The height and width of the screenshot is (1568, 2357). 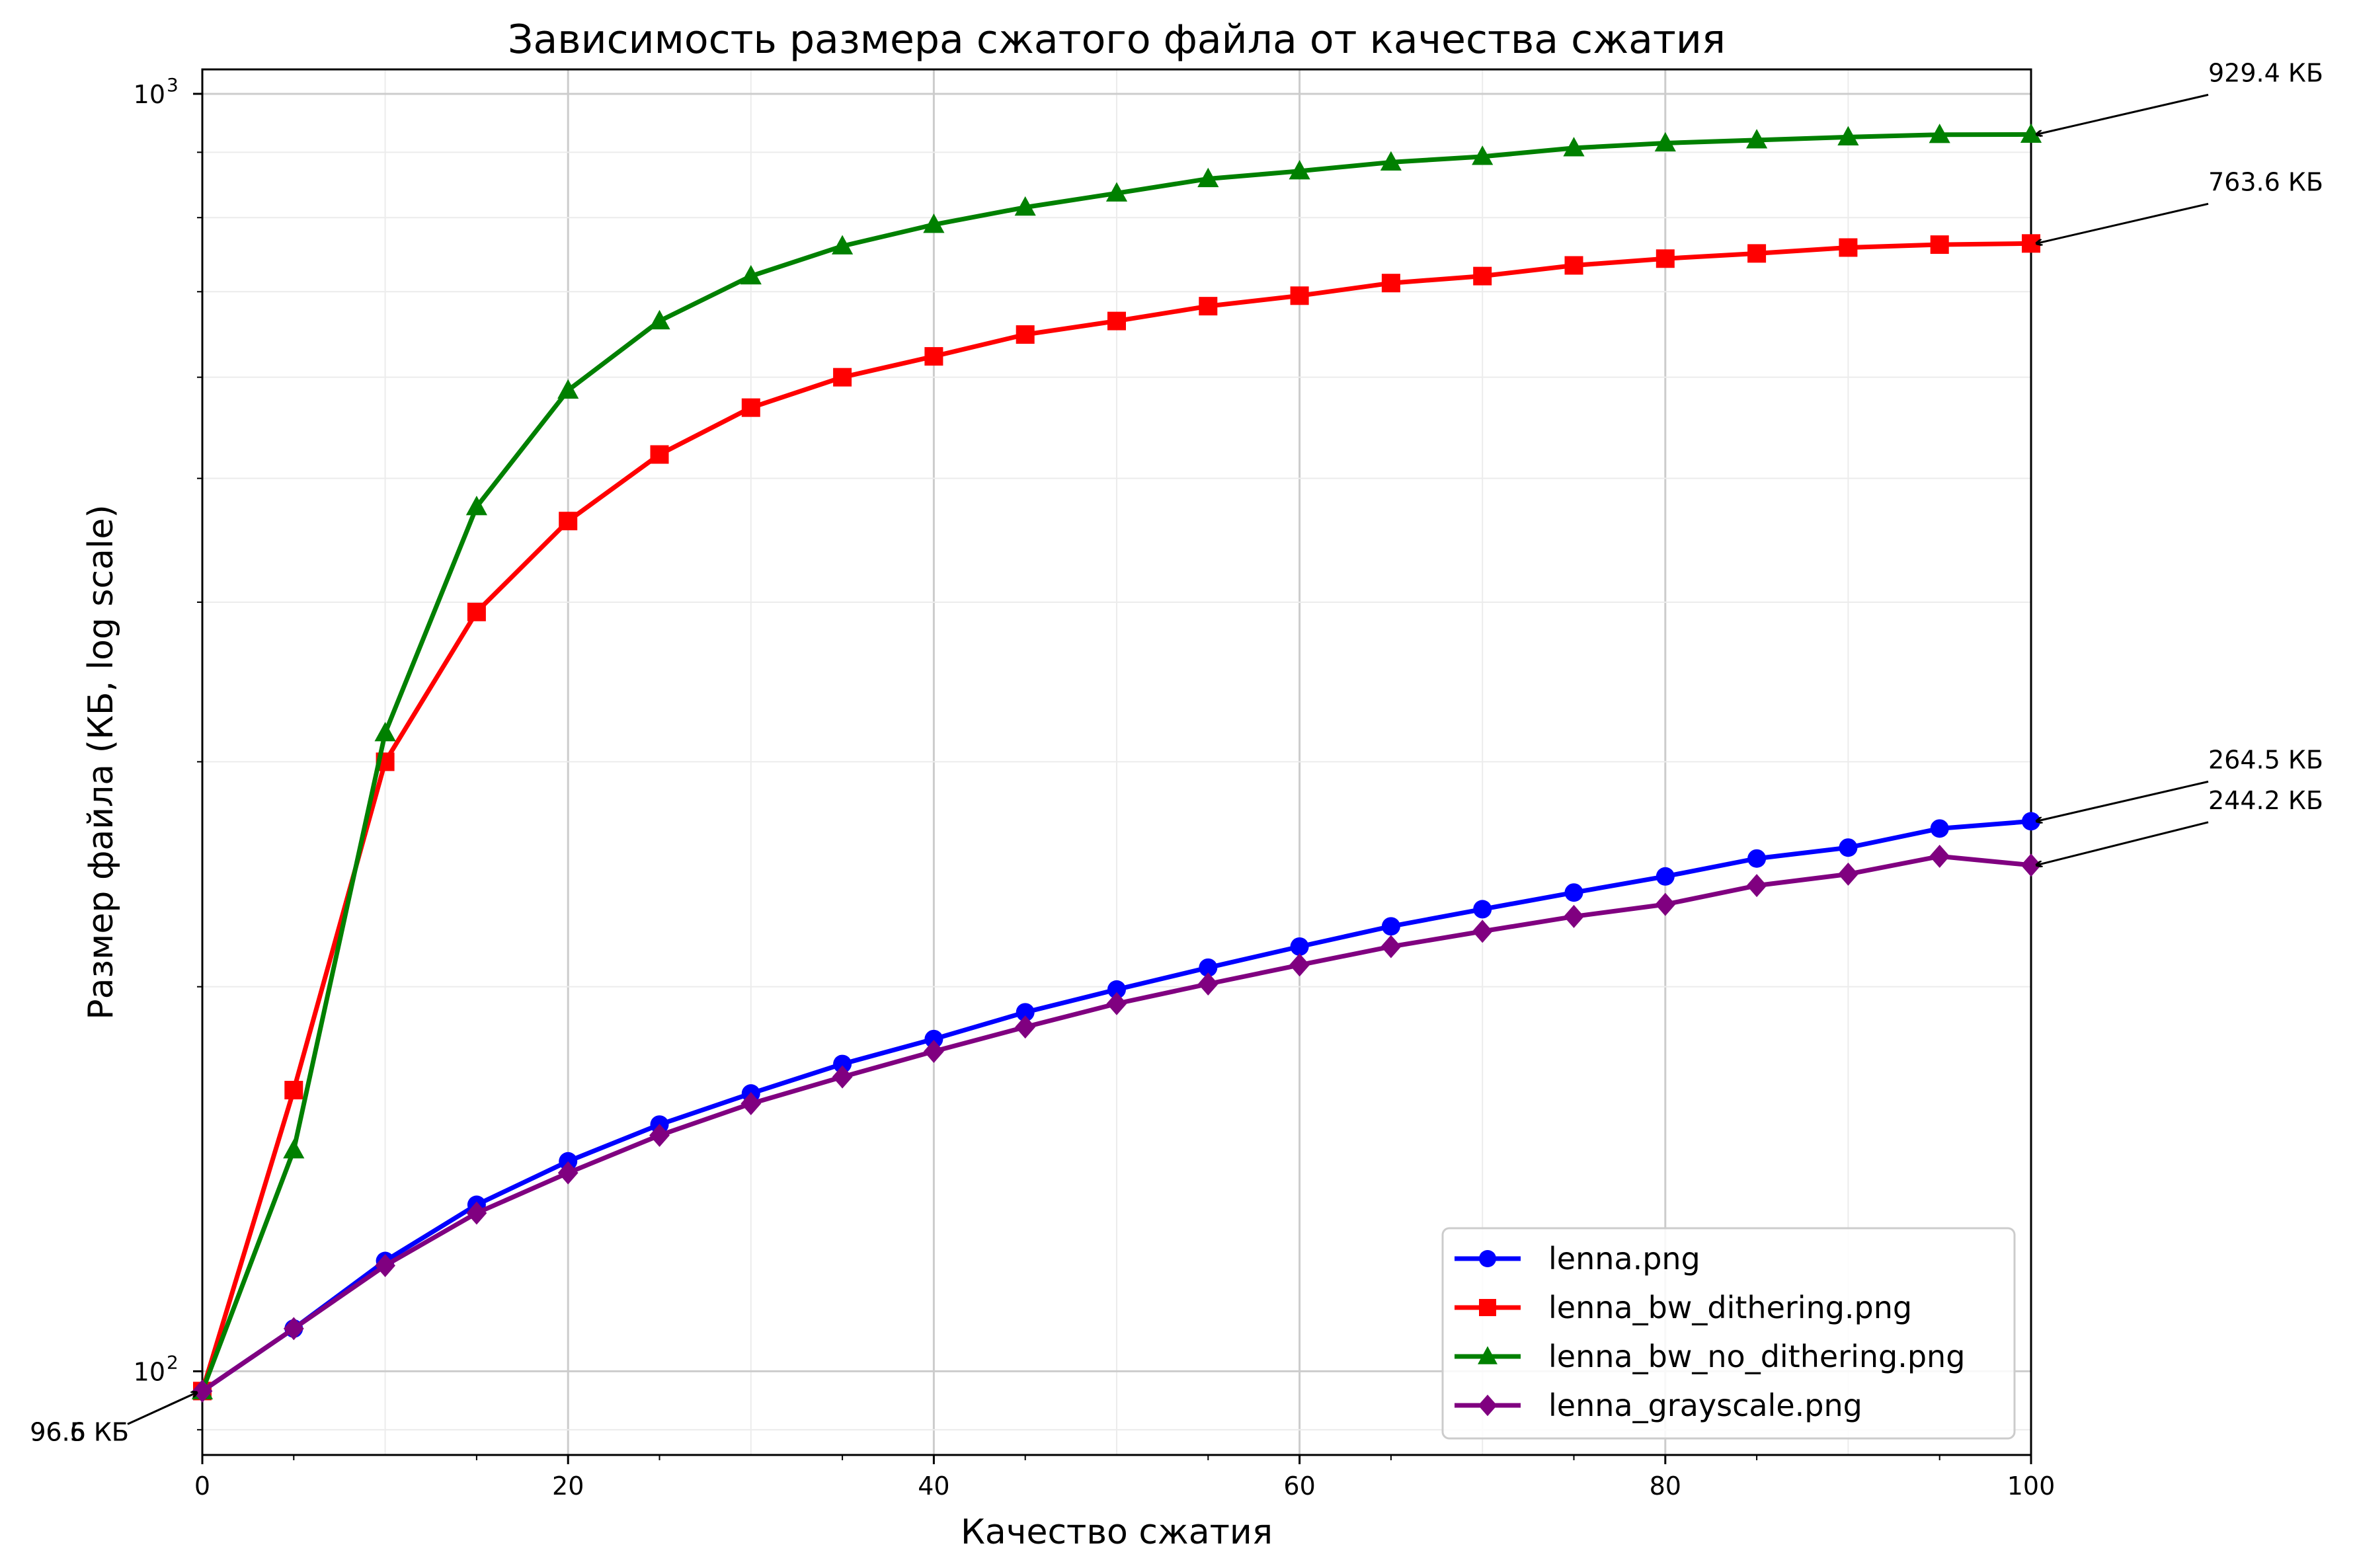 I want to click on x-tick-label: 80, so click(x=1665, y=1486).